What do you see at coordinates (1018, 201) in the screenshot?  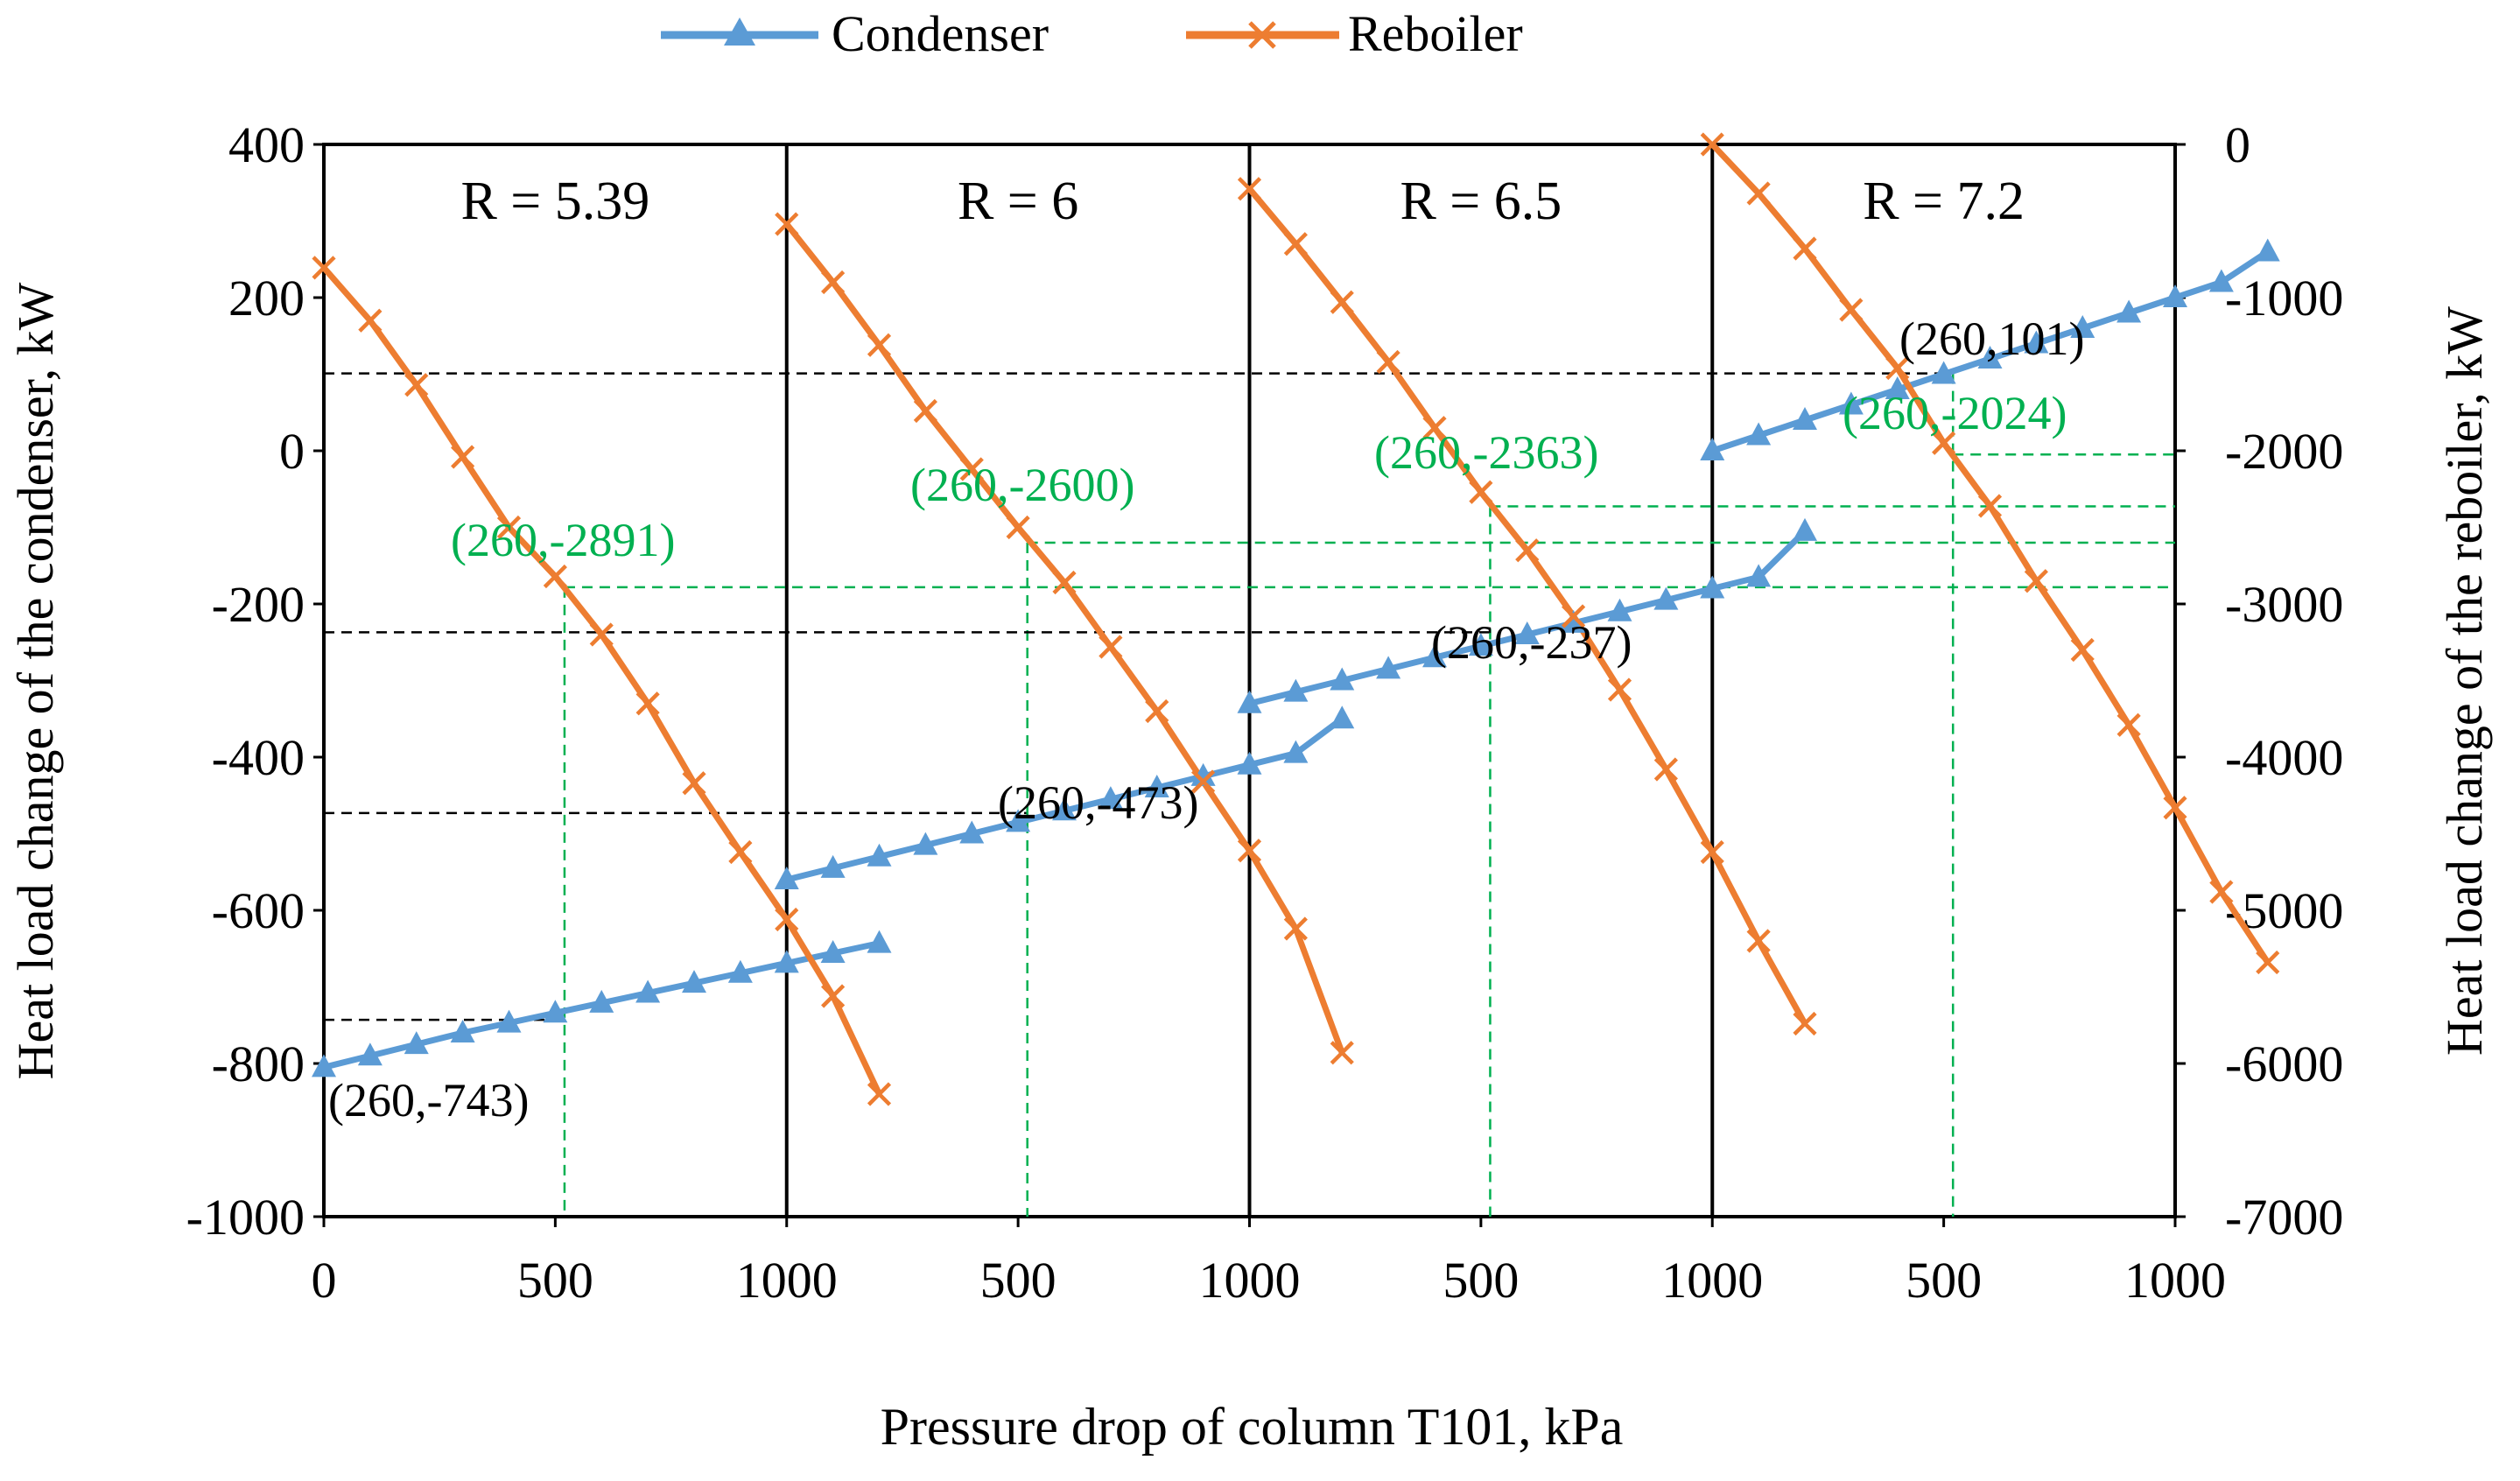 I see `panel-label: R = 6` at bounding box center [1018, 201].